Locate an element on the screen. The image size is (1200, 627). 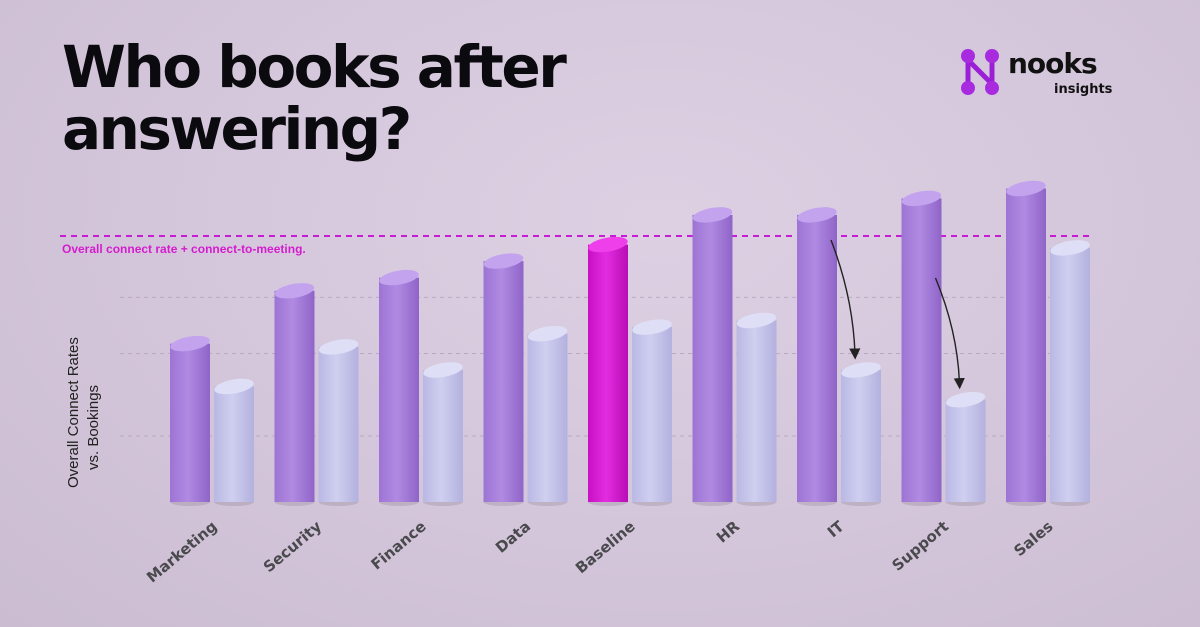
brand-tagline: insights is located at coordinates (1083, 89).